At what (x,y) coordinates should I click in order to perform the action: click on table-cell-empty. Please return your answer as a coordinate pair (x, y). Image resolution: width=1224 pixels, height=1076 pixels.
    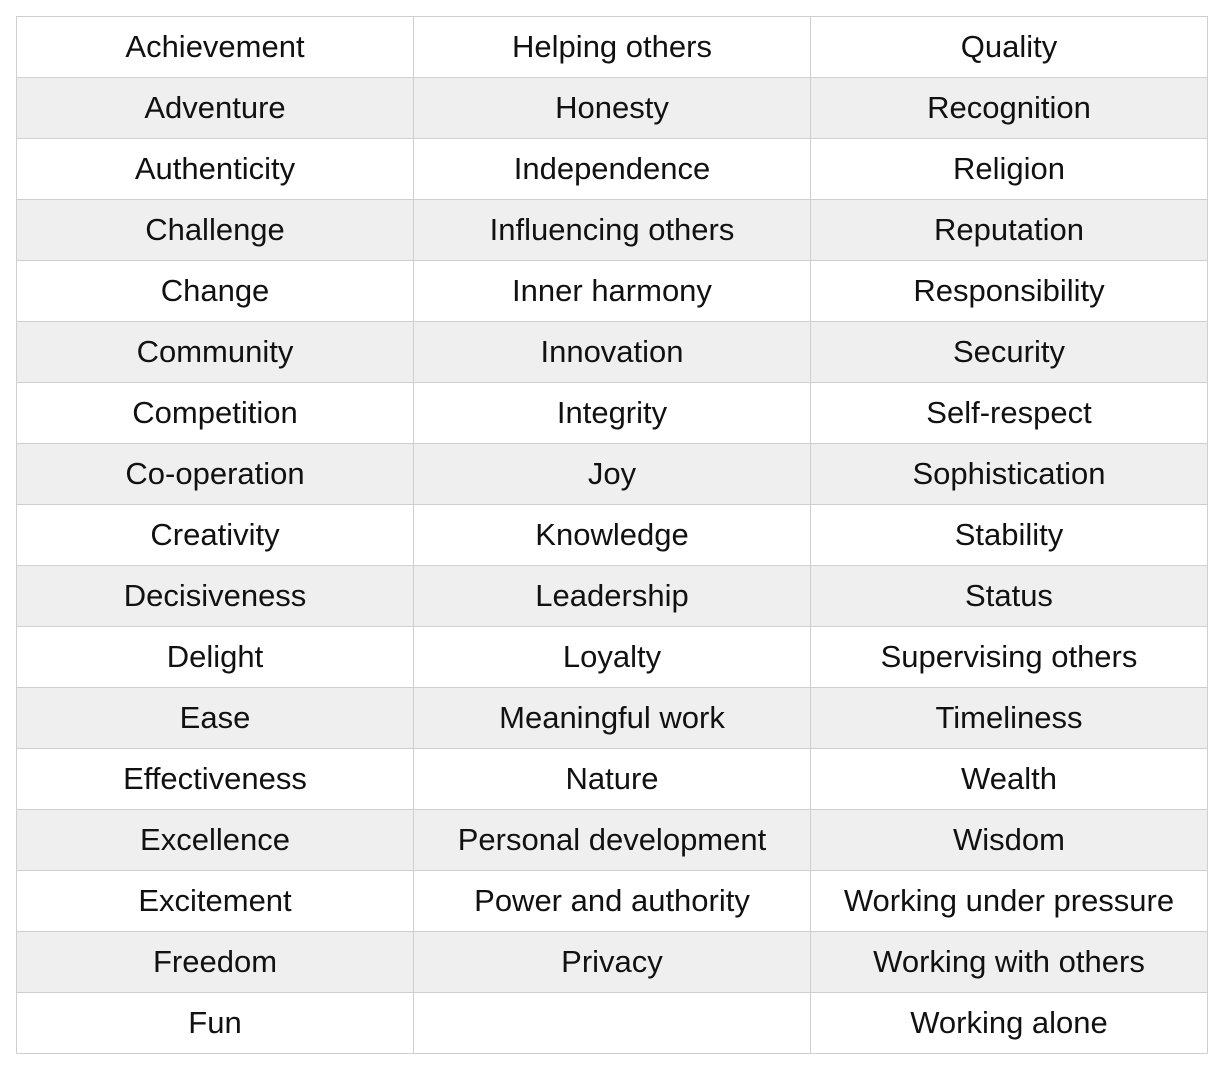
    Looking at the image, I should click on (612, 1023).